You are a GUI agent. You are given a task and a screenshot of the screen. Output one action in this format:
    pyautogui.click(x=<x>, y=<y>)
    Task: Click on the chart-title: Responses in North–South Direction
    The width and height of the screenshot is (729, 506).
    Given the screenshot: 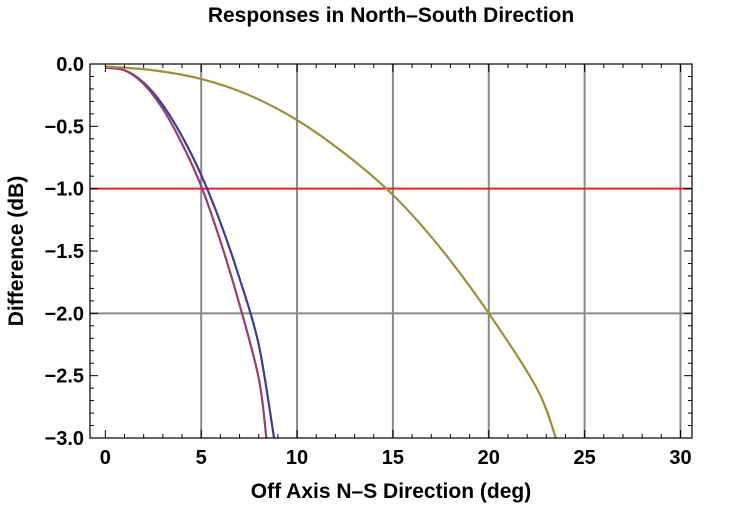 What is the action you would take?
    pyautogui.click(x=391, y=15)
    